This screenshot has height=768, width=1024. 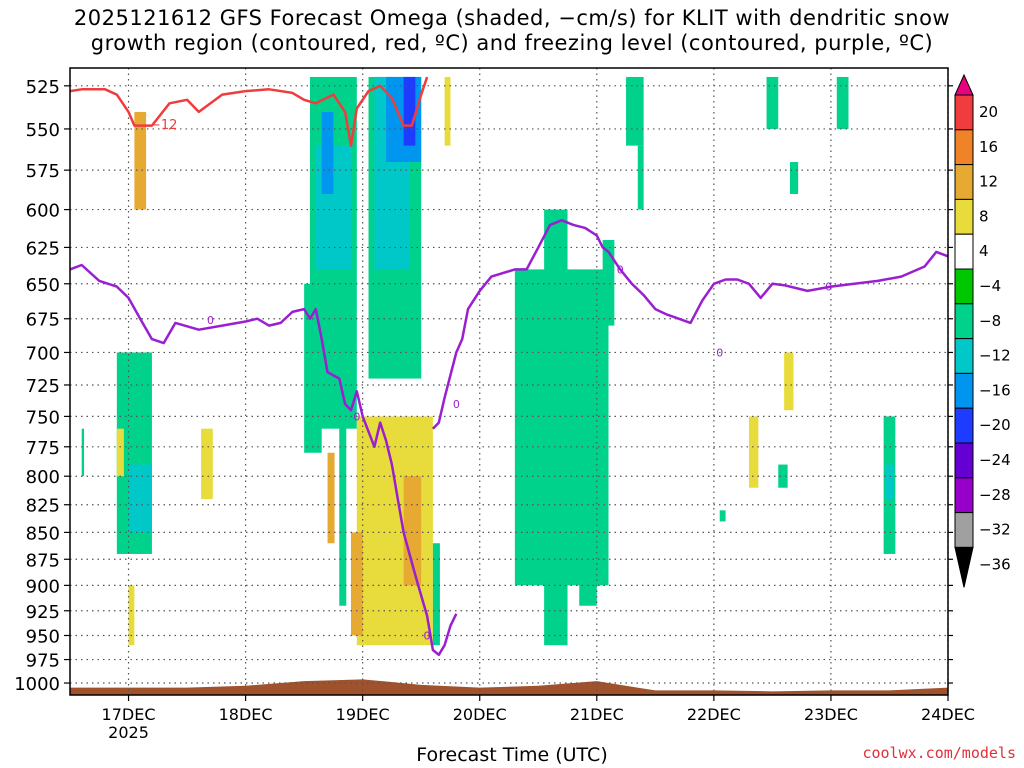 I want to click on freezing-level-contour, so click(x=690, y=324).